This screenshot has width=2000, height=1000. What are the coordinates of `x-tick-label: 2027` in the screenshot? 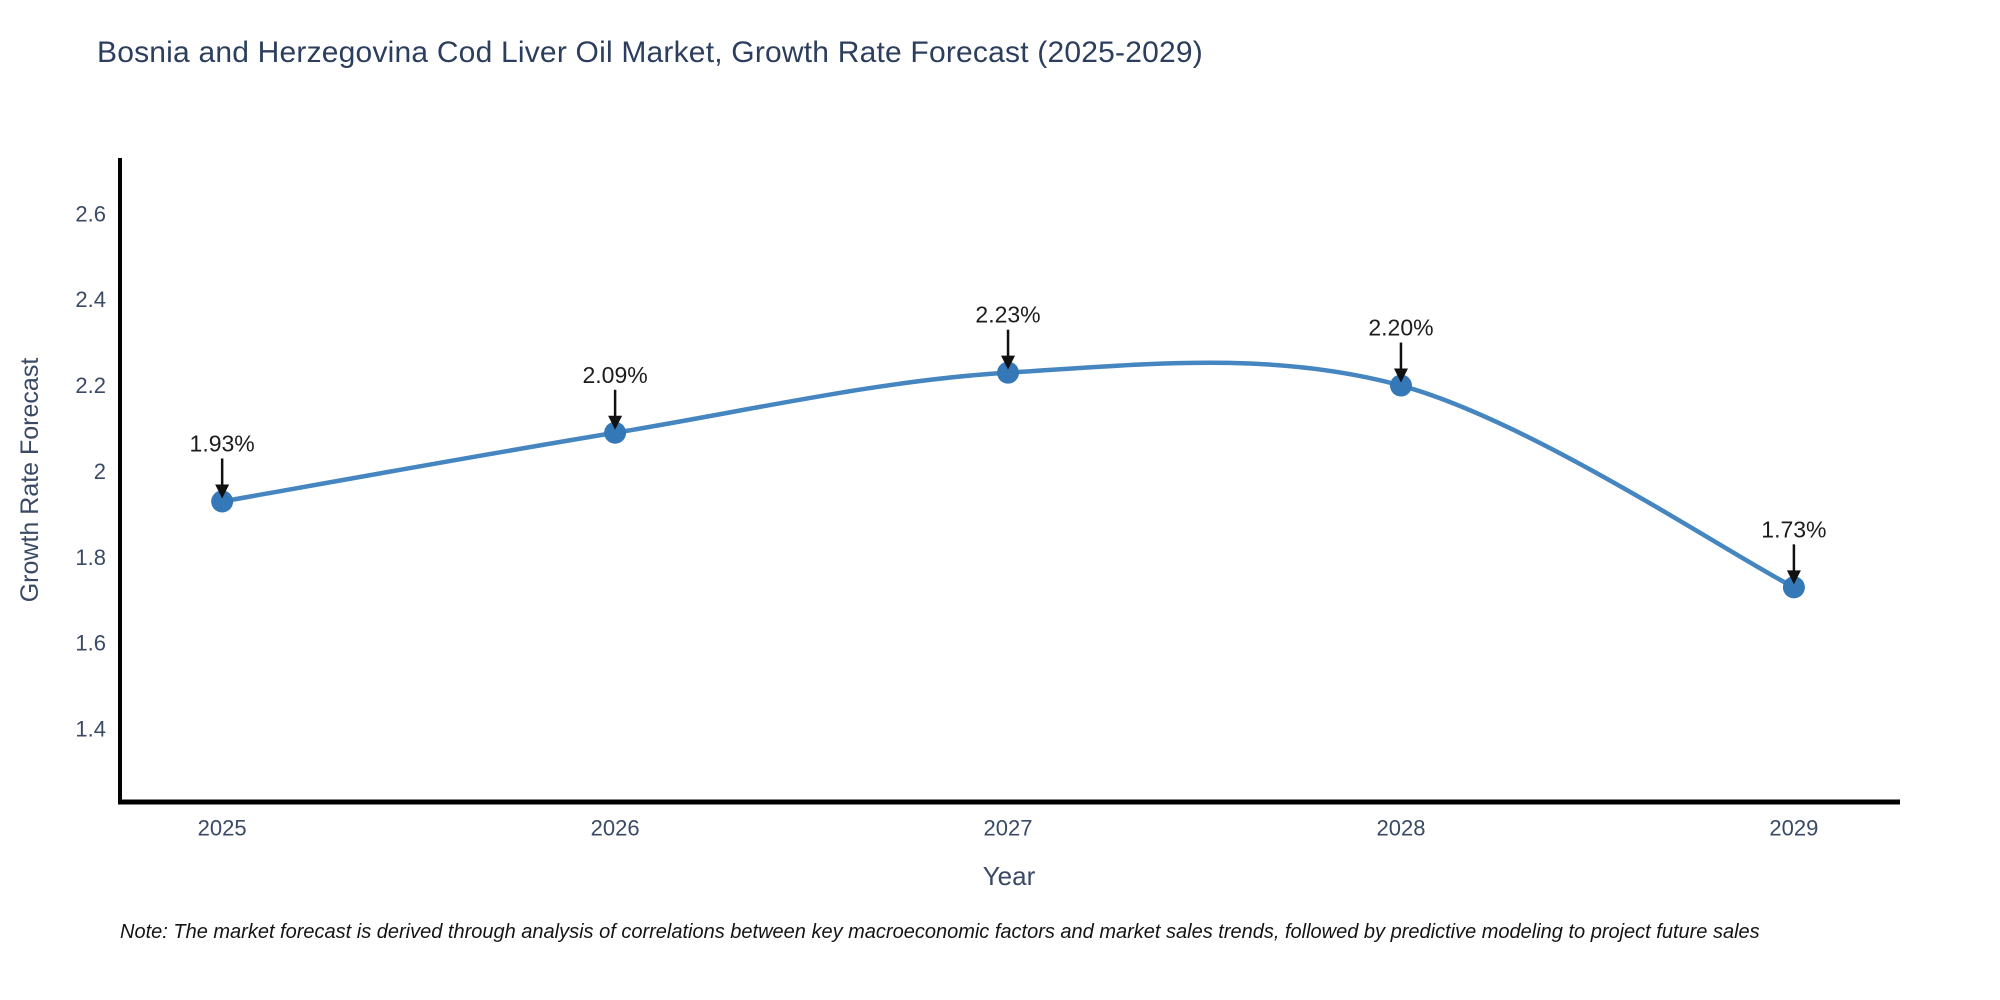 It's located at (1008, 828).